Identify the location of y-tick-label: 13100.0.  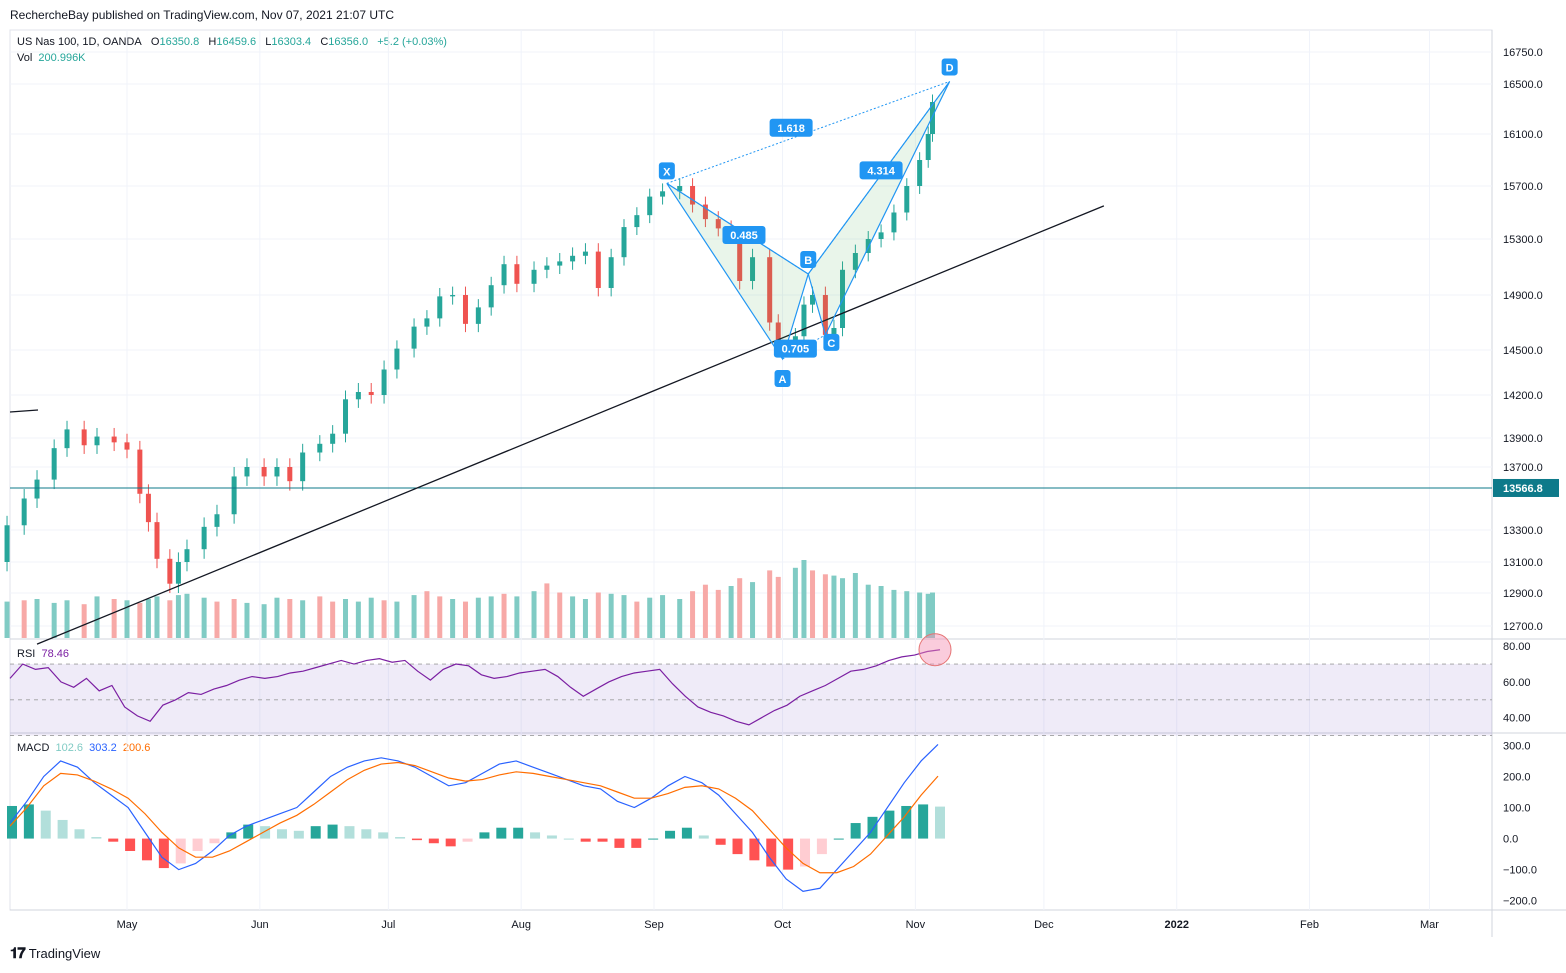
(1523, 563).